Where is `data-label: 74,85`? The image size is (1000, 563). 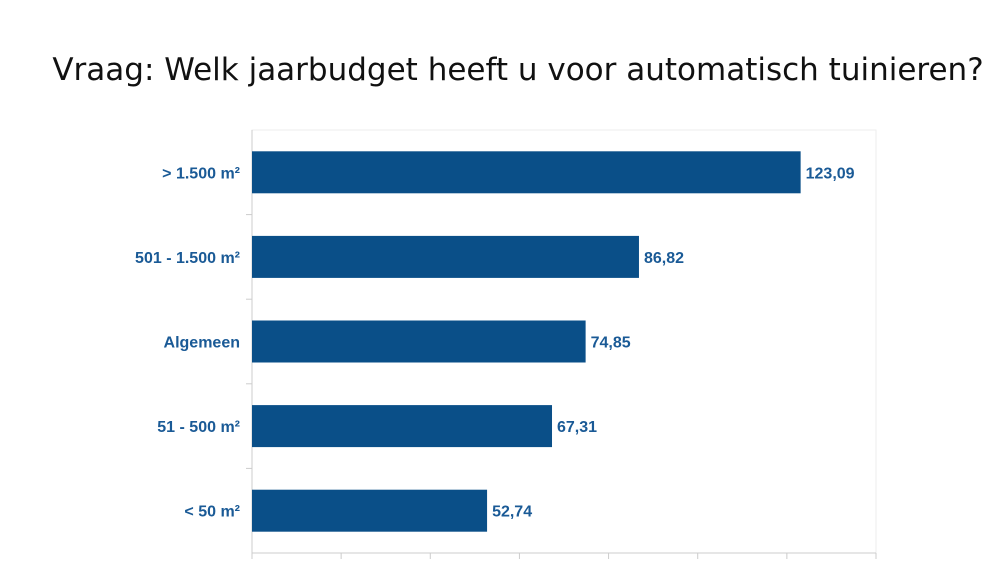
data-label: 74,85 is located at coordinates (611, 343).